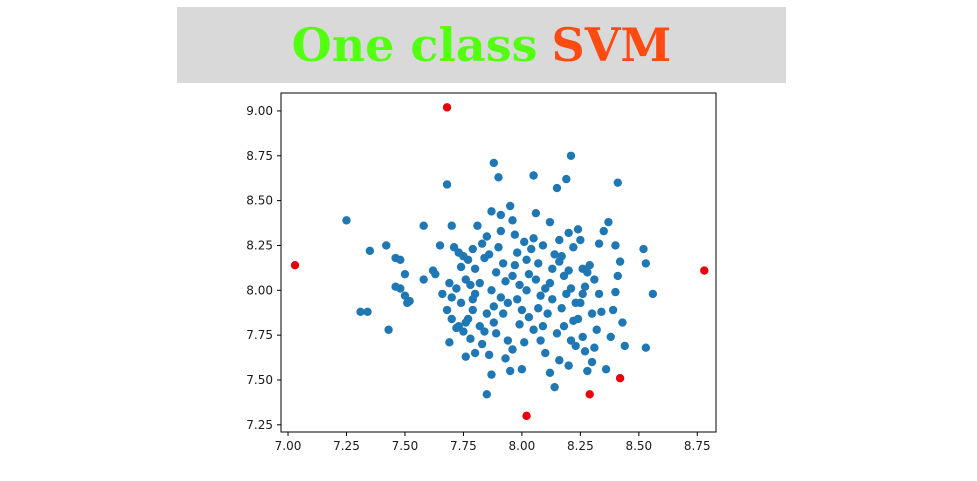 The width and height of the screenshot is (977, 481). I want to click on y-tick-label: 7.25, so click(259, 425).